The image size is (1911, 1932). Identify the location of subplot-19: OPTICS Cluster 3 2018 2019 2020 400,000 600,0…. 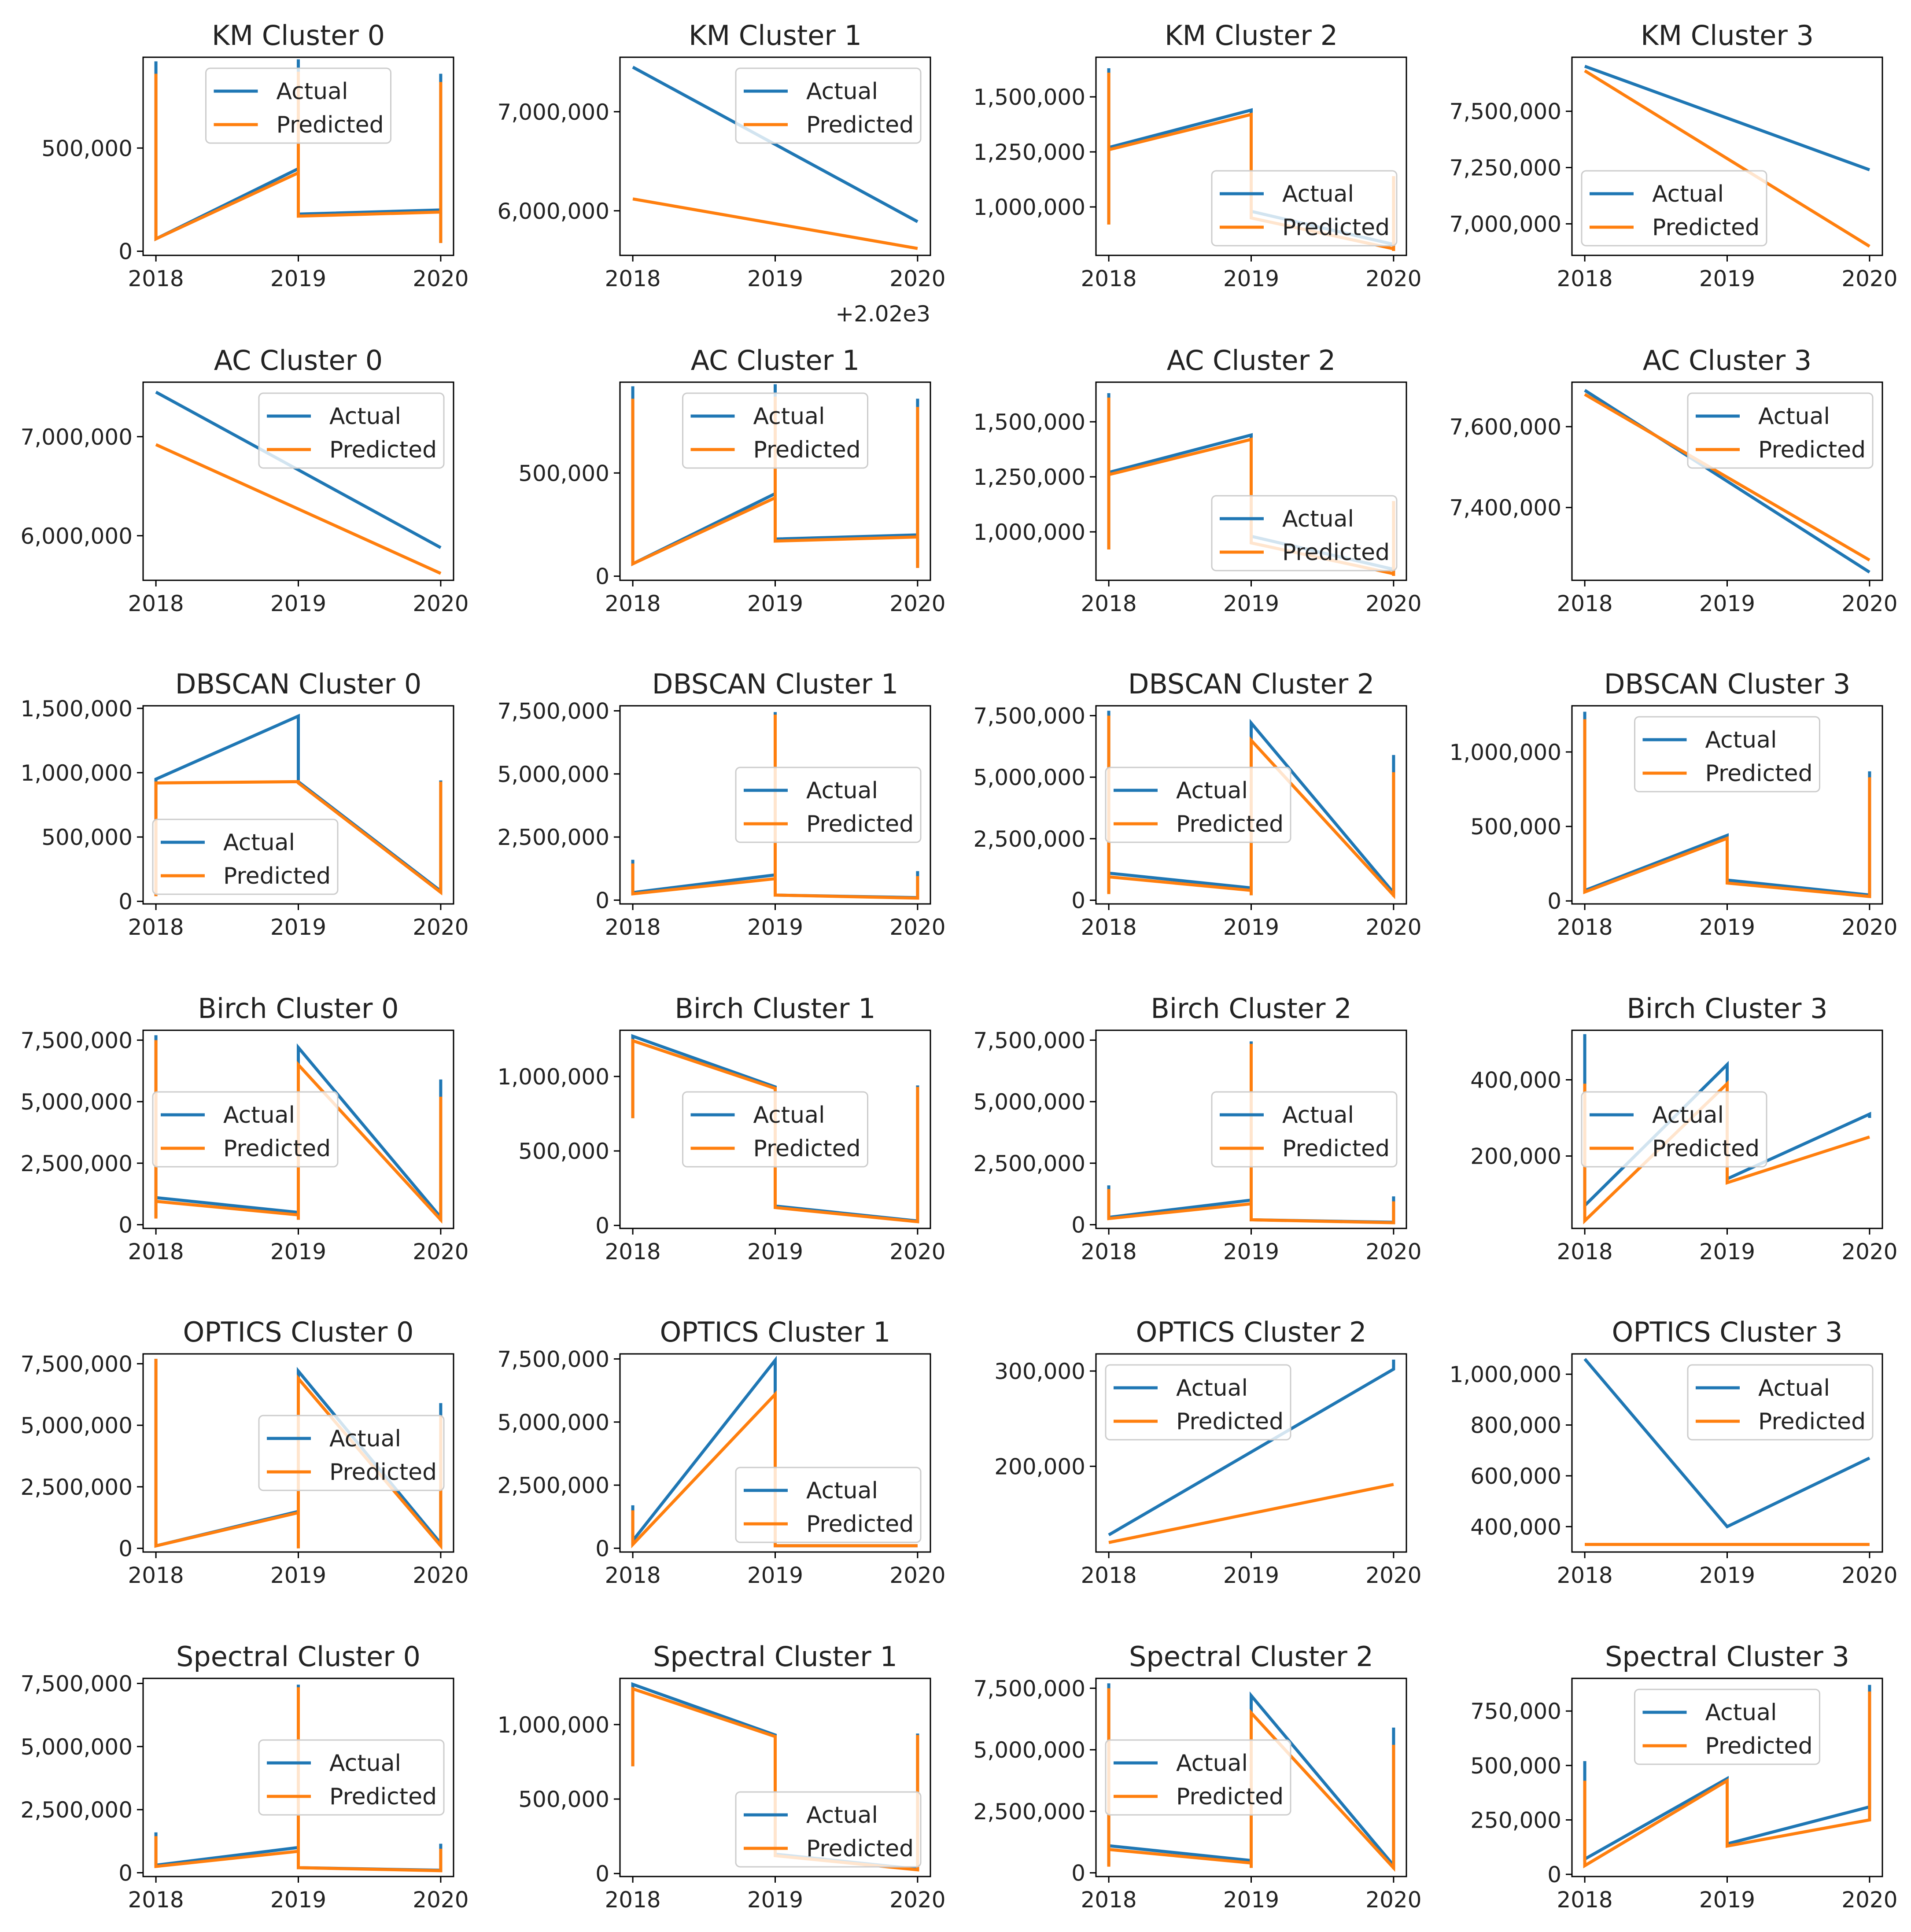
(1674, 1452).